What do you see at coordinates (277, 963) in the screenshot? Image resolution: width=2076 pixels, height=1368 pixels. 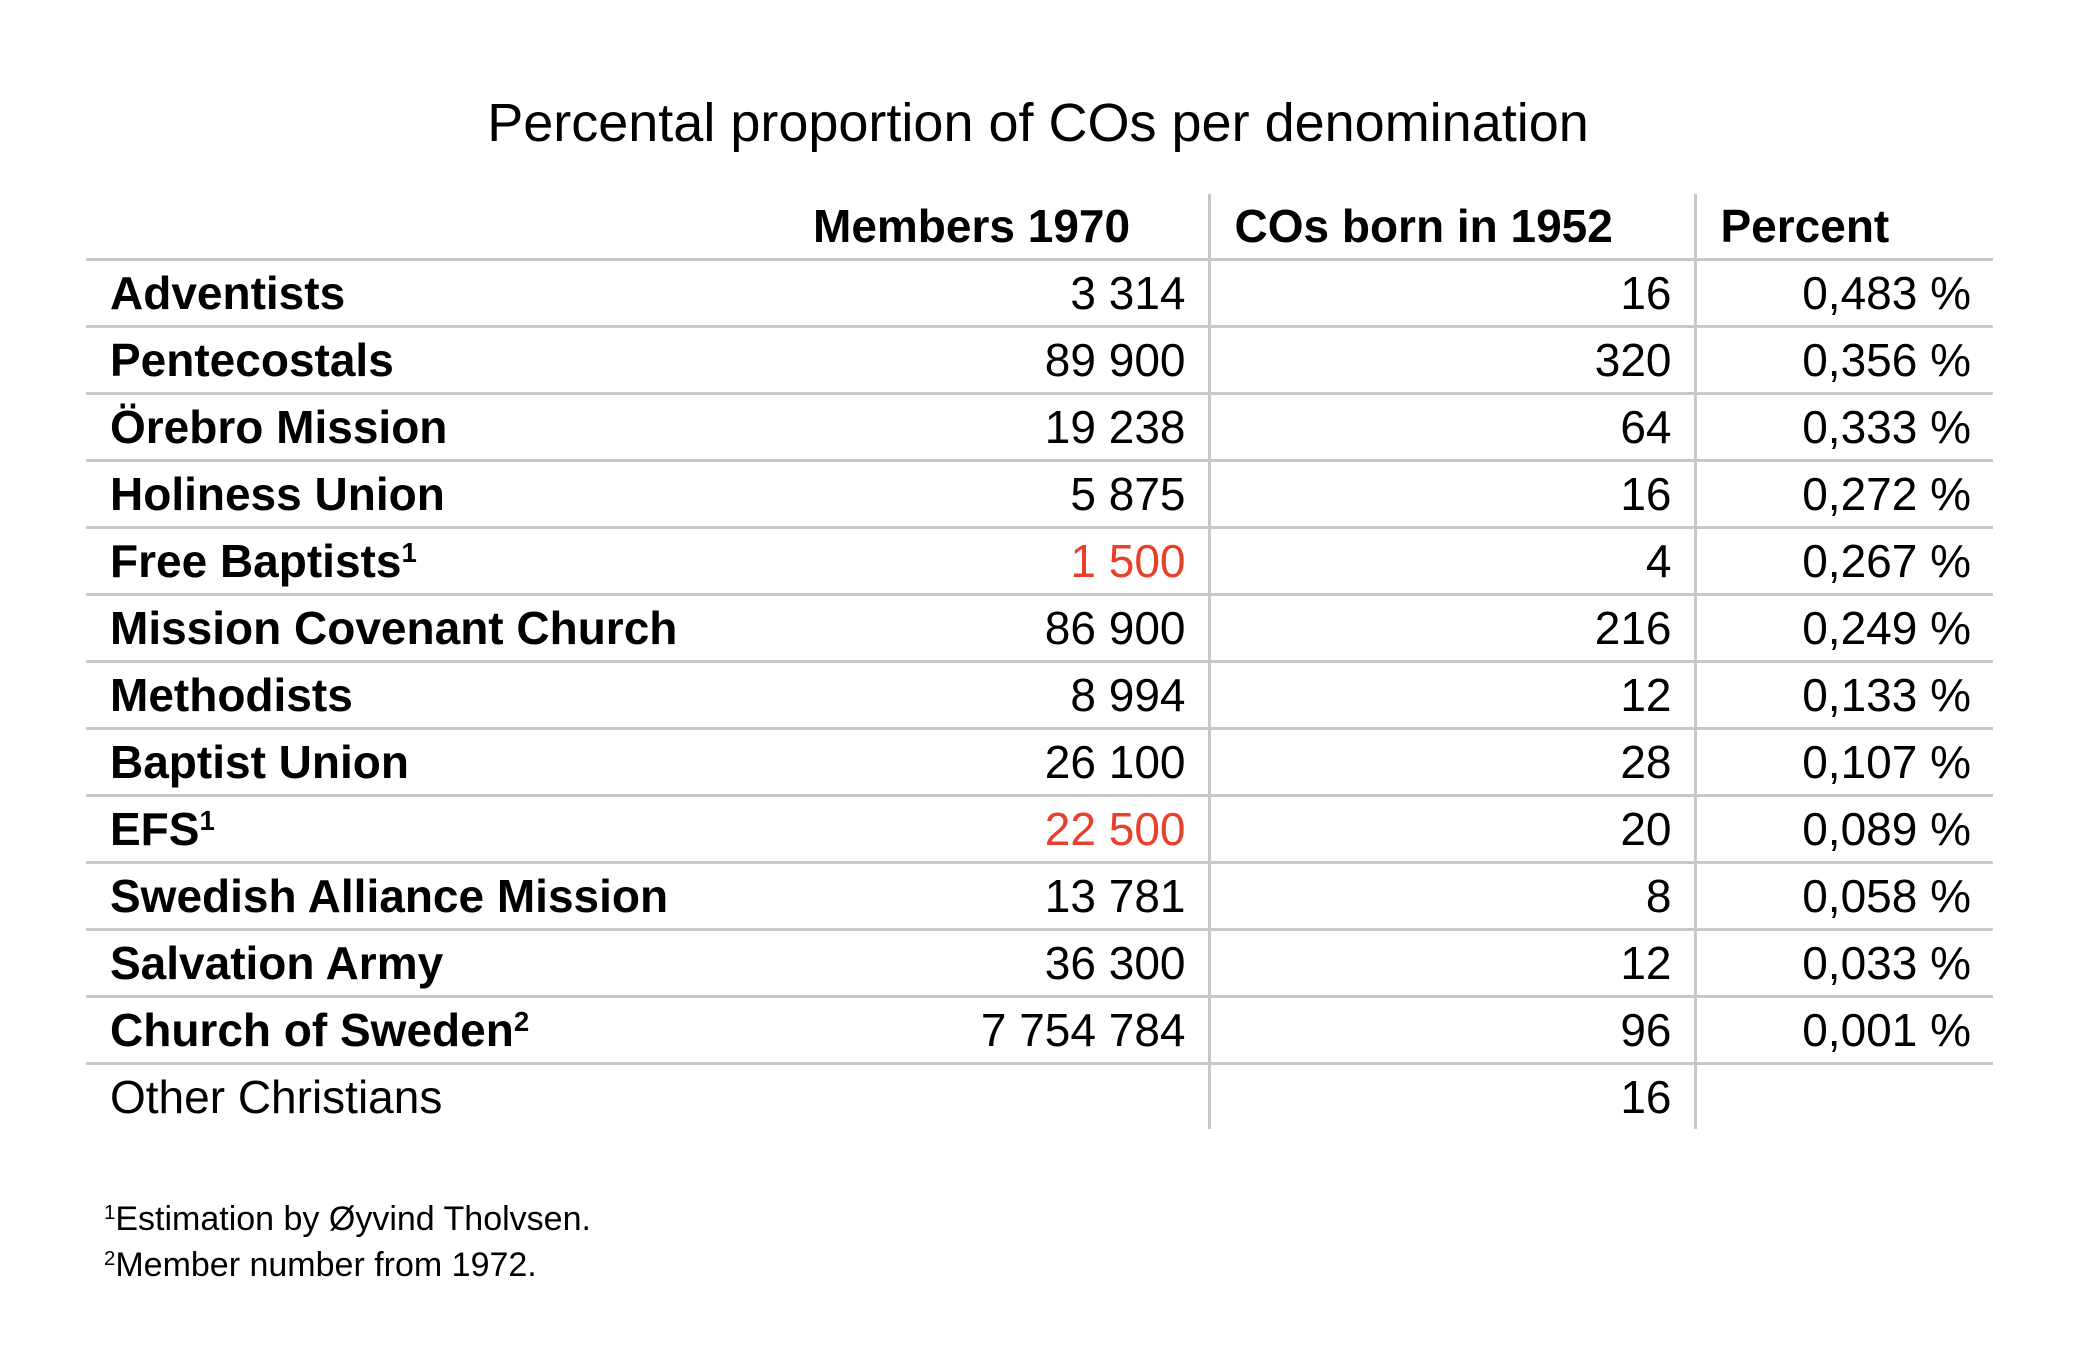 I see `denomination-name: Salvation Army` at bounding box center [277, 963].